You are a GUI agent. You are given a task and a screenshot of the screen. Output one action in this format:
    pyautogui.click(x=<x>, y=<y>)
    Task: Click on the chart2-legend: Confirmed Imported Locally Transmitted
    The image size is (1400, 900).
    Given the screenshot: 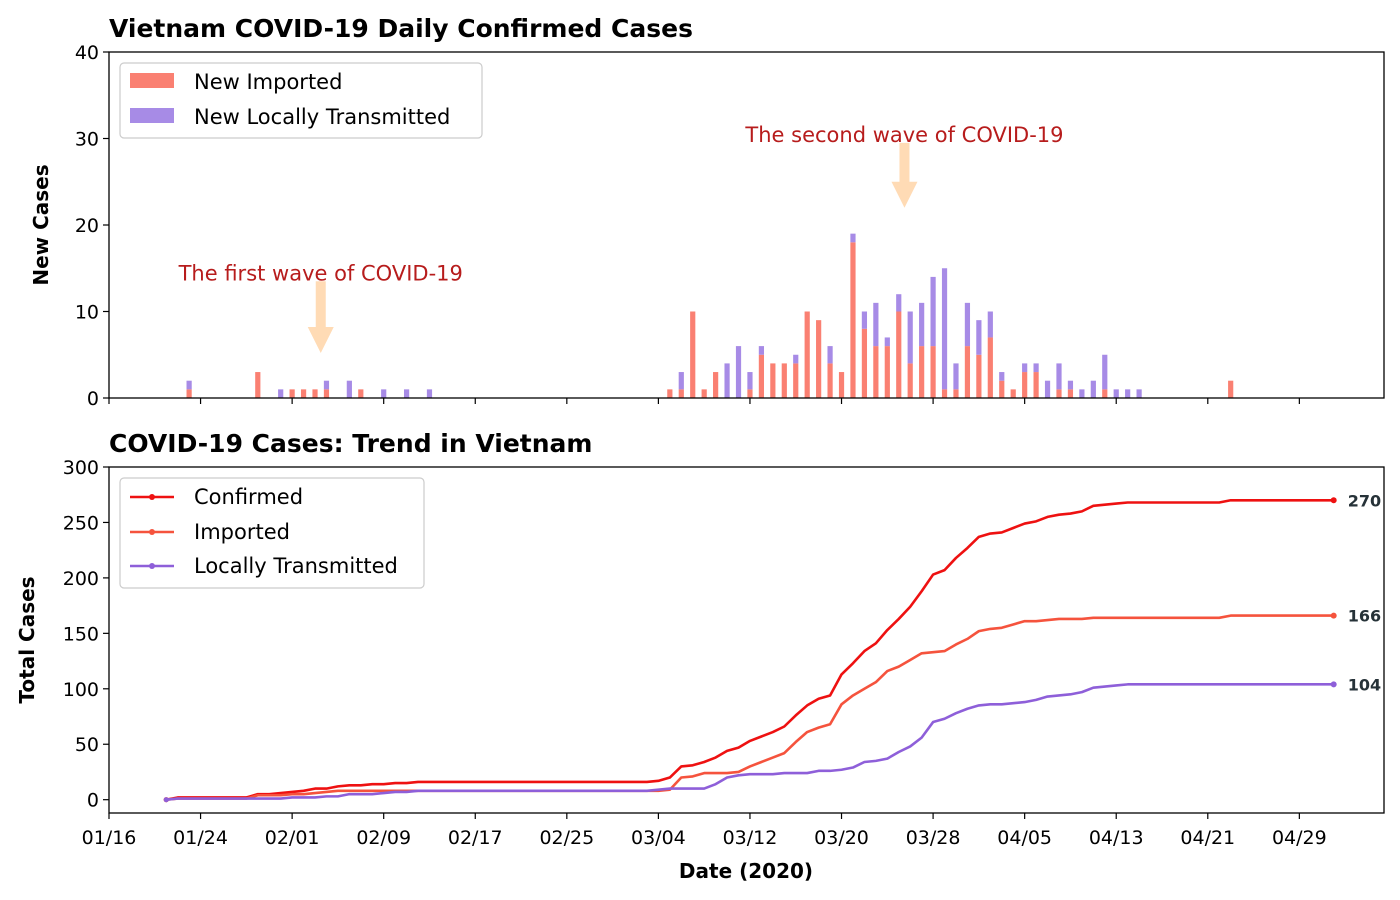 What is the action you would take?
    pyautogui.click(x=272, y=533)
    